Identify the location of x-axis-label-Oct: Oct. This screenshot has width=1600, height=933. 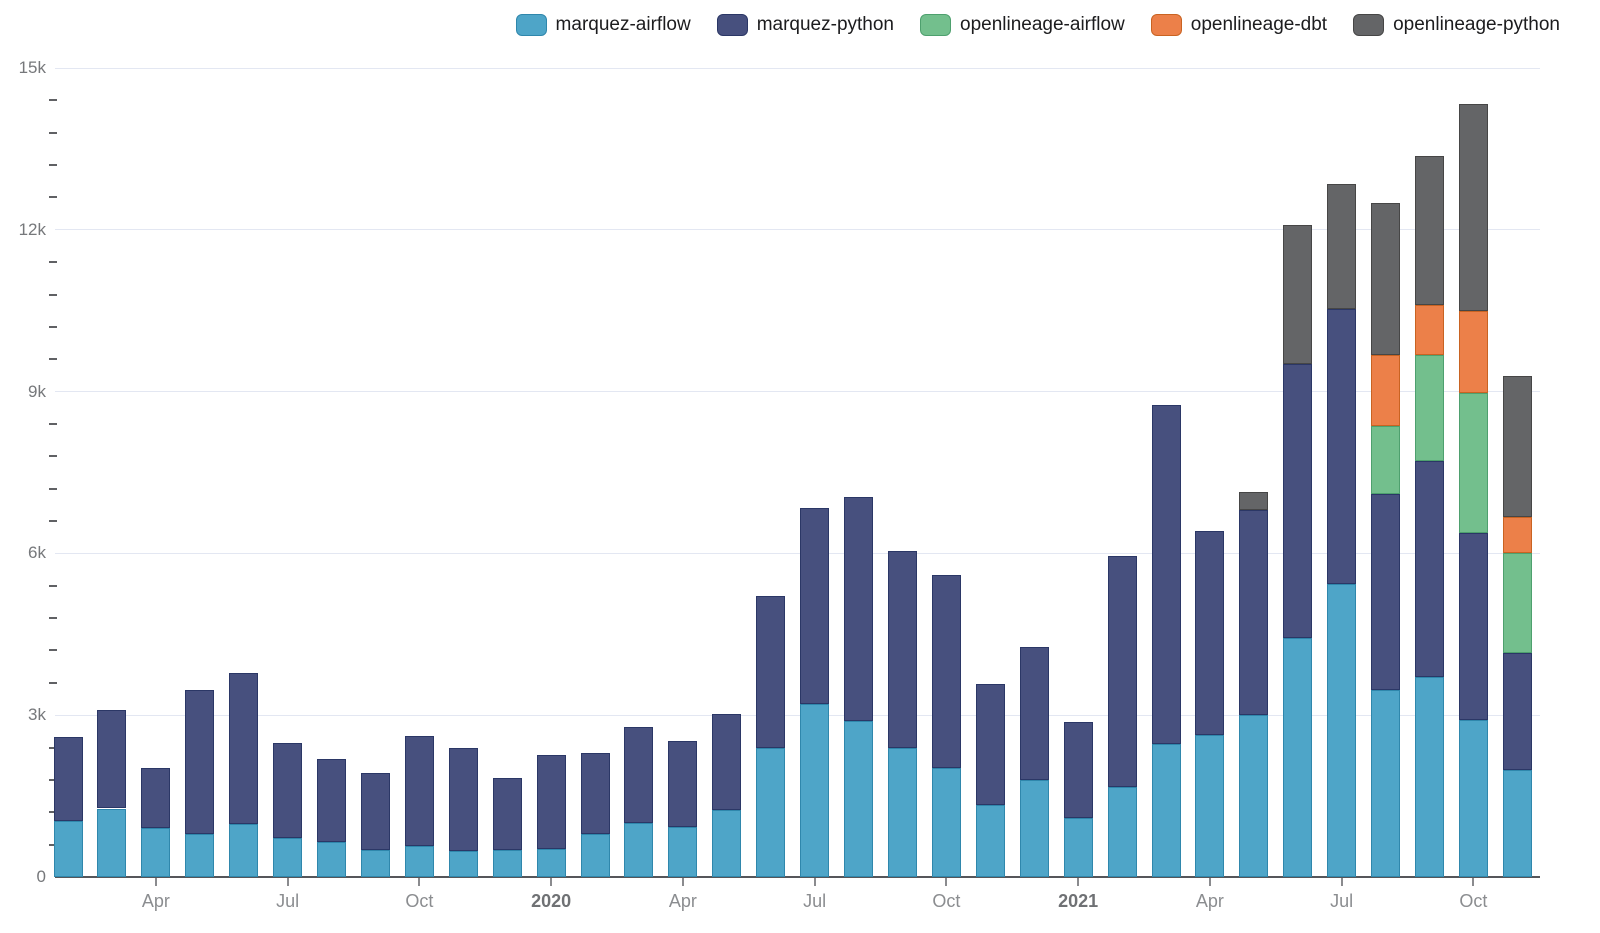
(419, 901).